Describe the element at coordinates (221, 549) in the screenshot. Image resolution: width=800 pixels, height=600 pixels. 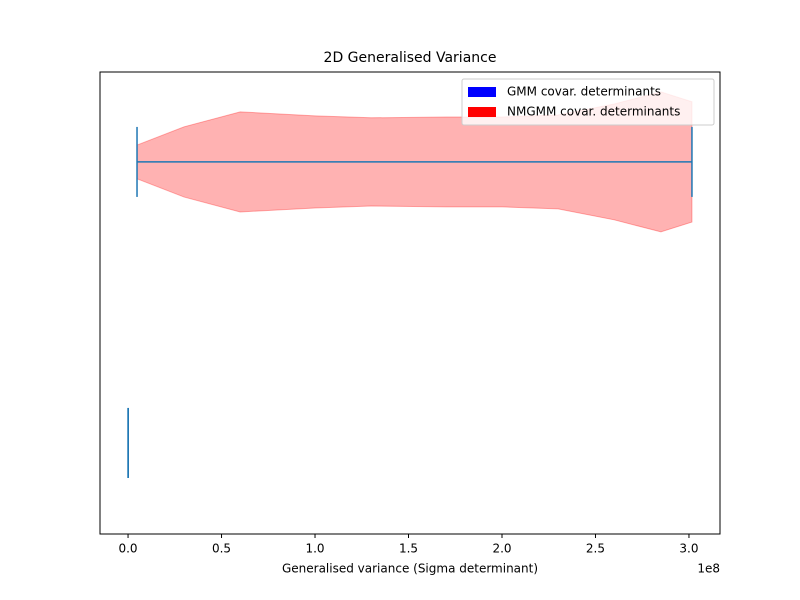
I see `x-tick-label: 0.5` at that location.